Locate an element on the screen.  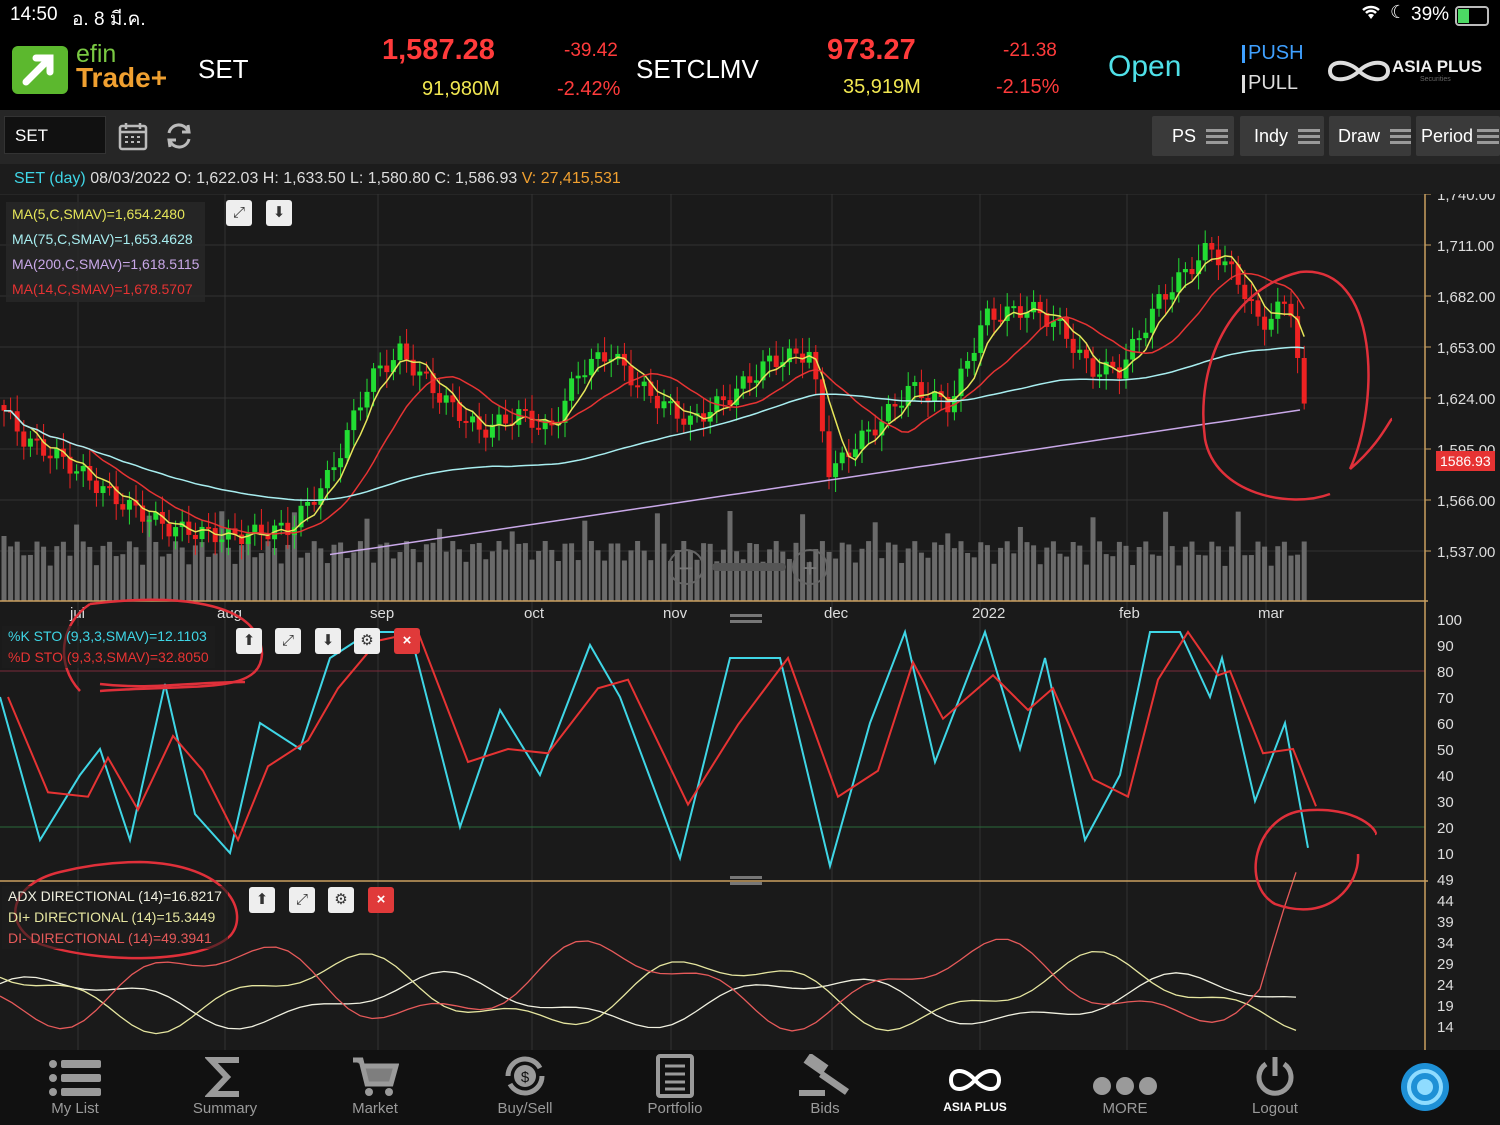
tab-mylist: My List is located at coordinates (75, 1087).